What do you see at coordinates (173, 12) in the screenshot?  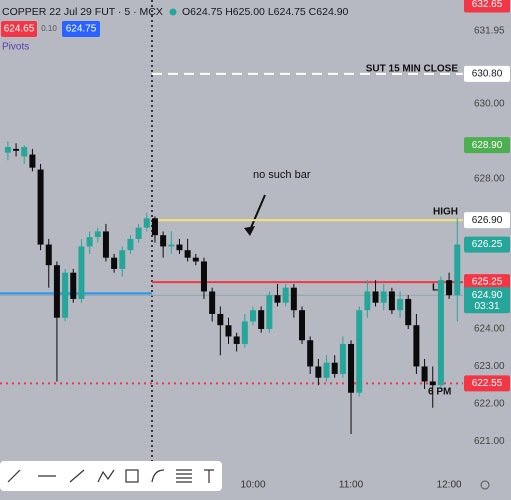 I see `status-dot` at bounding box center [173, 12].